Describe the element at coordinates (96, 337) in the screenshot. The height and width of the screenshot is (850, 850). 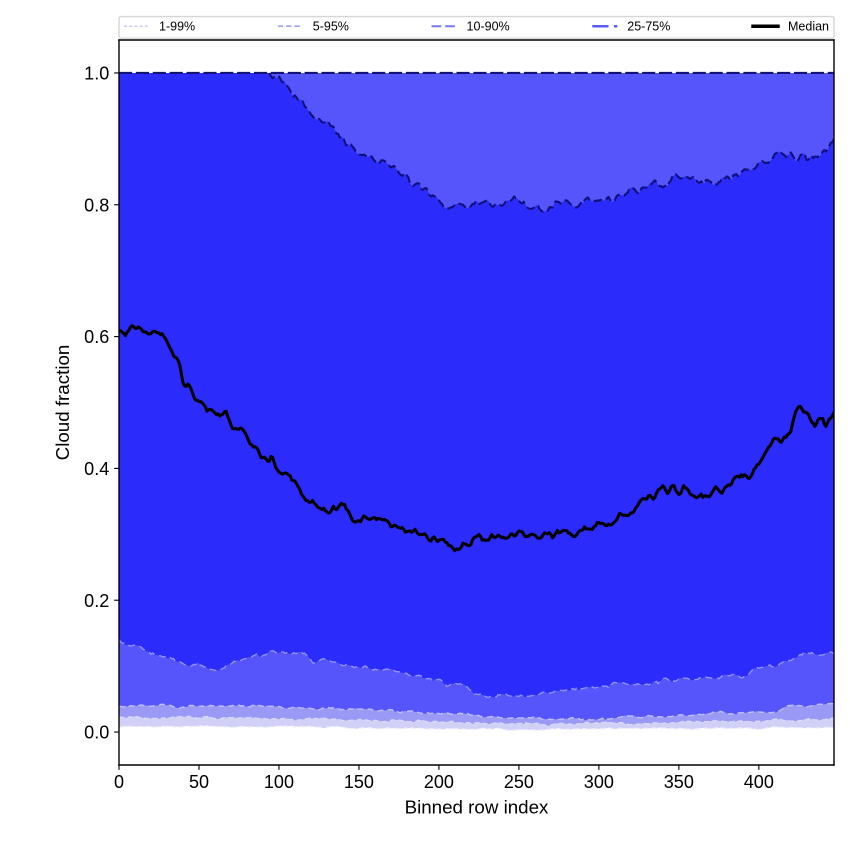
I see `svg-text: 0.6` at that location.